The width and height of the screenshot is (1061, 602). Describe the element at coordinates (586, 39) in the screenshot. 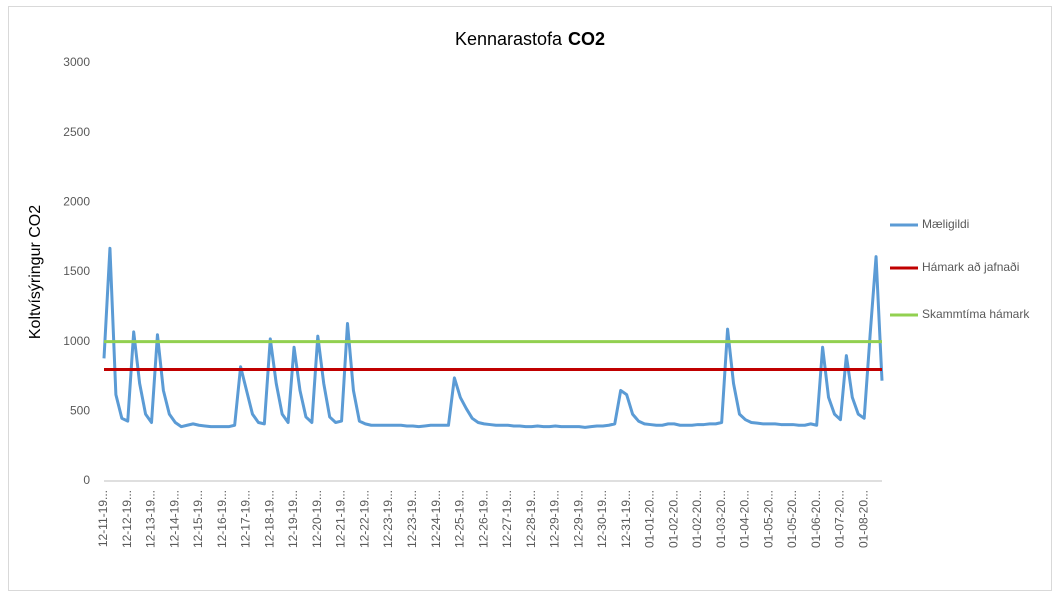

I see `title-bold: CO2` at that location.